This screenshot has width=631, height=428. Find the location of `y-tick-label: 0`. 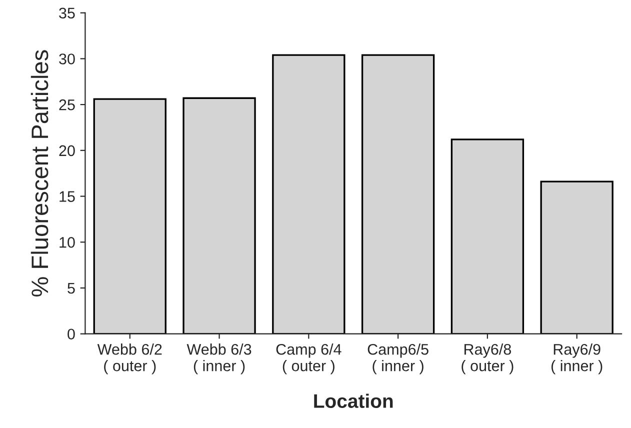

y-tick-label: 0 is located at coordinates (71, 334).